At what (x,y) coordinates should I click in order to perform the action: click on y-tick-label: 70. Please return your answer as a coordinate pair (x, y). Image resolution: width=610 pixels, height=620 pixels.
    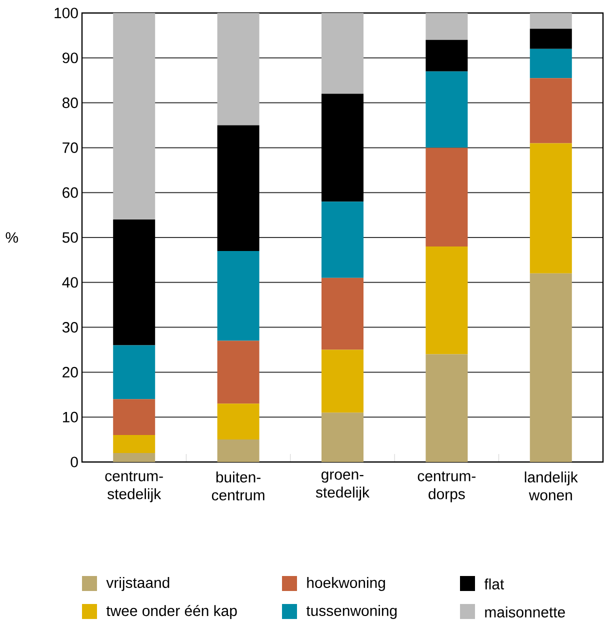
    Looking at the image, I should click on (70, 147).